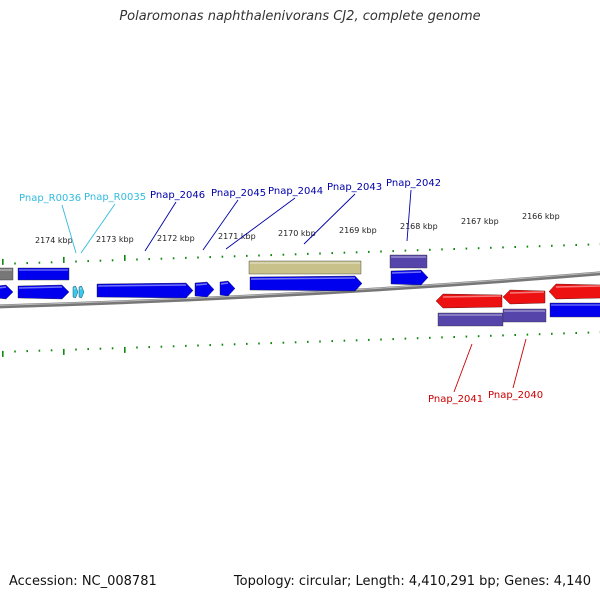 The height and width of the screenshot is (600, 600). I want to click on feature-pseudo, so click(524, 315).